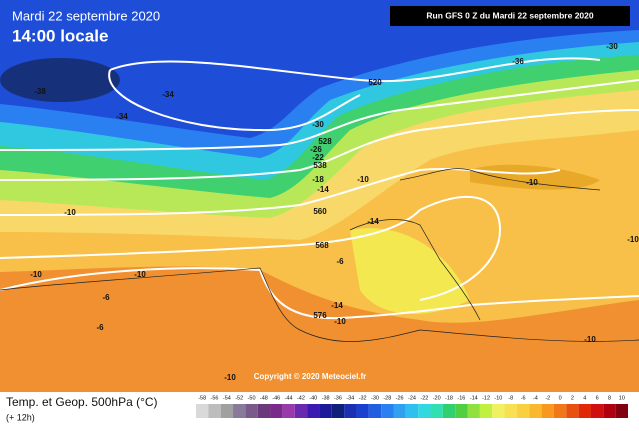  What do you see at coordinates (316, 149) in the screenshot?
I see `contour-label: -26` at bounding box center [316, 149].